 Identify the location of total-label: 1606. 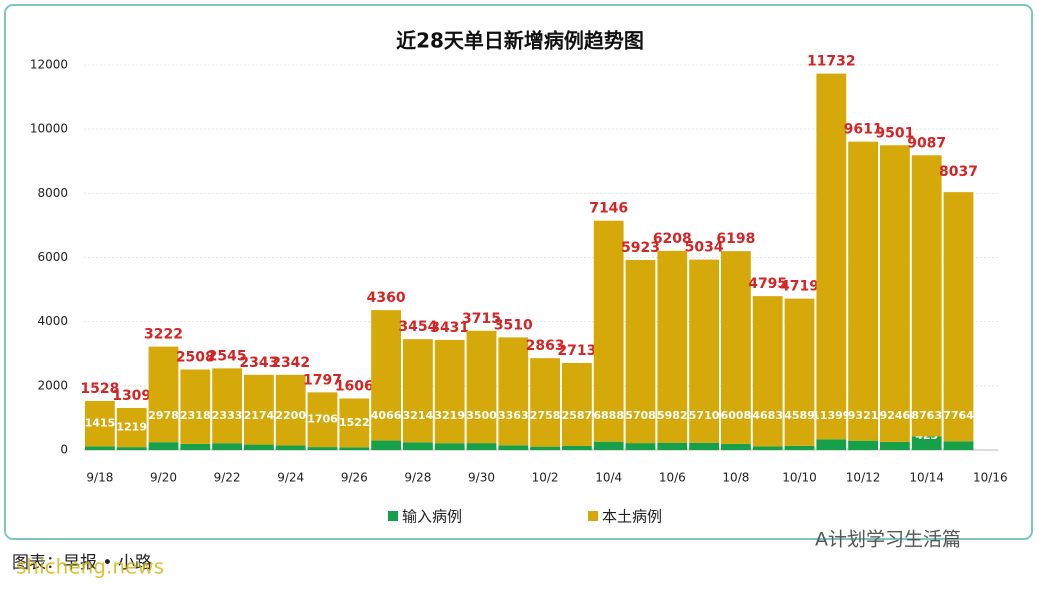
(354, 386).